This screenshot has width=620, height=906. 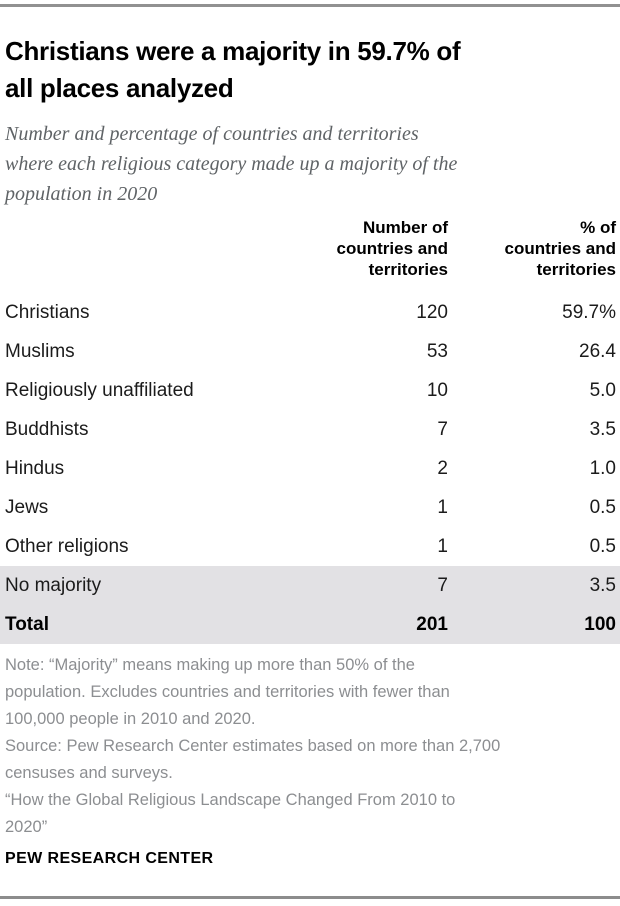 I want to click on note-line: 100,000 people in 2010 and 2020., so click(x=130, y=719).